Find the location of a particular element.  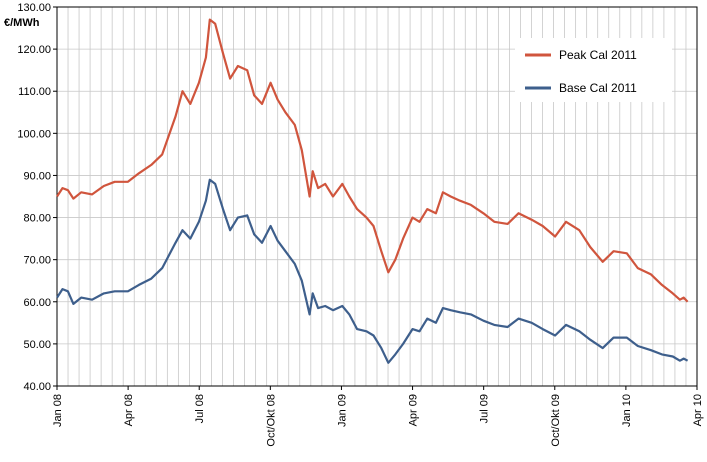

x-tick-label: Apr 10 is located at coordinates (698, 410).